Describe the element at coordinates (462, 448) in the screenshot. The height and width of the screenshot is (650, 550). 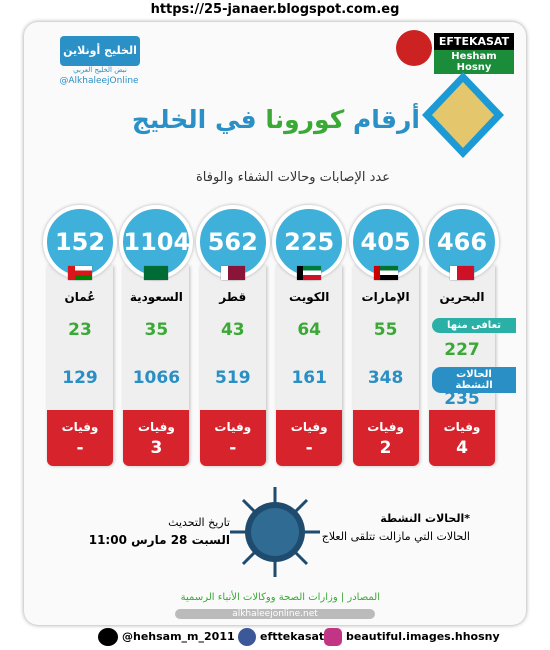
I see `deaths: 4` at that location.